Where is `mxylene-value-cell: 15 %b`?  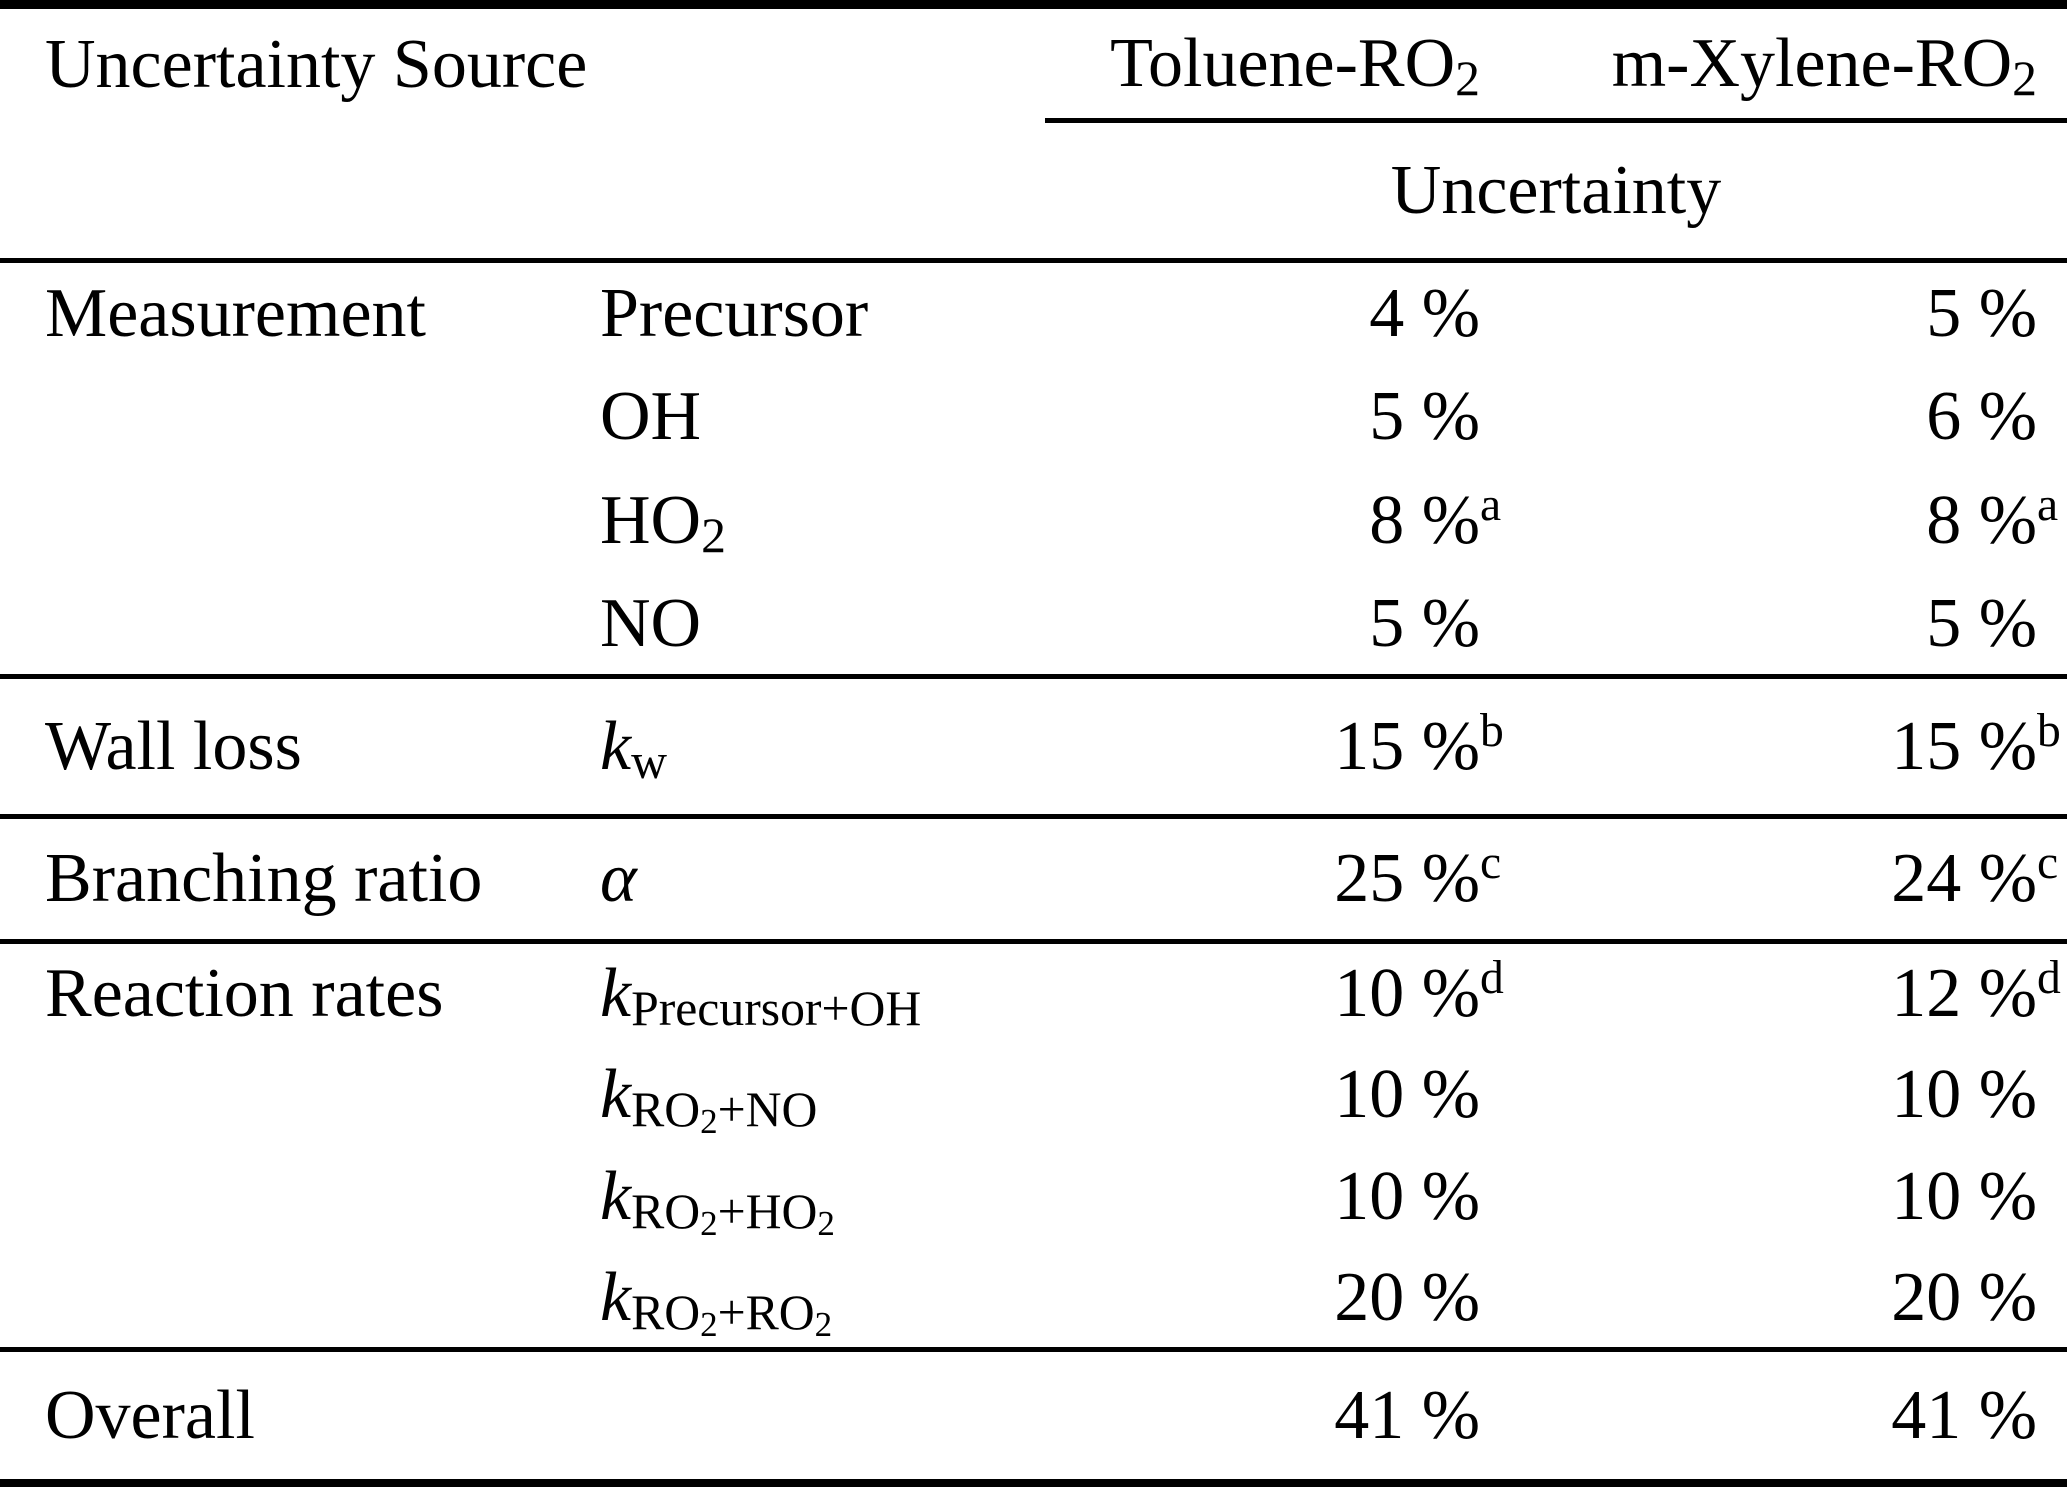 mxylene-value-cell: 15 %b is located at coordinates (1791, 747).